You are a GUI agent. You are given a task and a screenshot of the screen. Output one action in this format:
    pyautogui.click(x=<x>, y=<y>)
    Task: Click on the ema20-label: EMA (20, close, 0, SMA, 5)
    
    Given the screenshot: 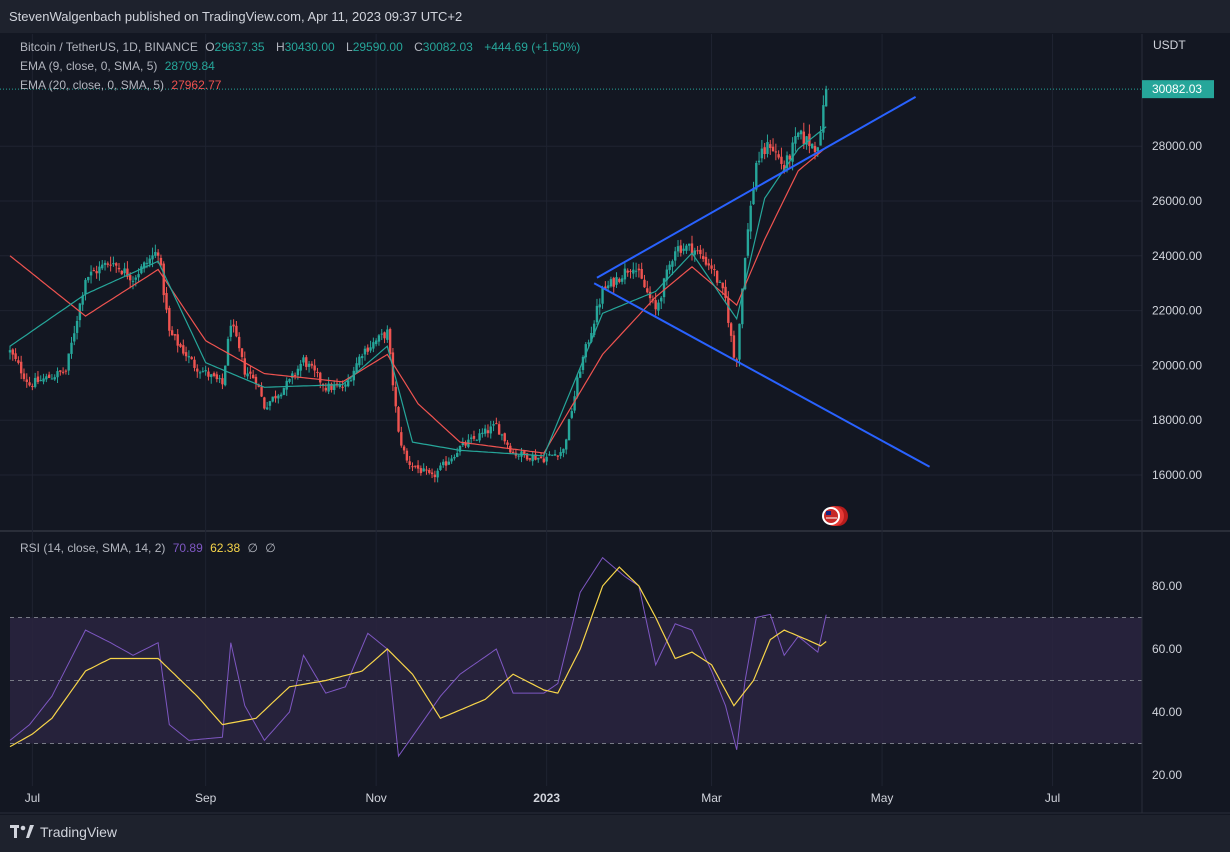 What is the action you would take?
    pyautogui.click(x=92, y=85)
    